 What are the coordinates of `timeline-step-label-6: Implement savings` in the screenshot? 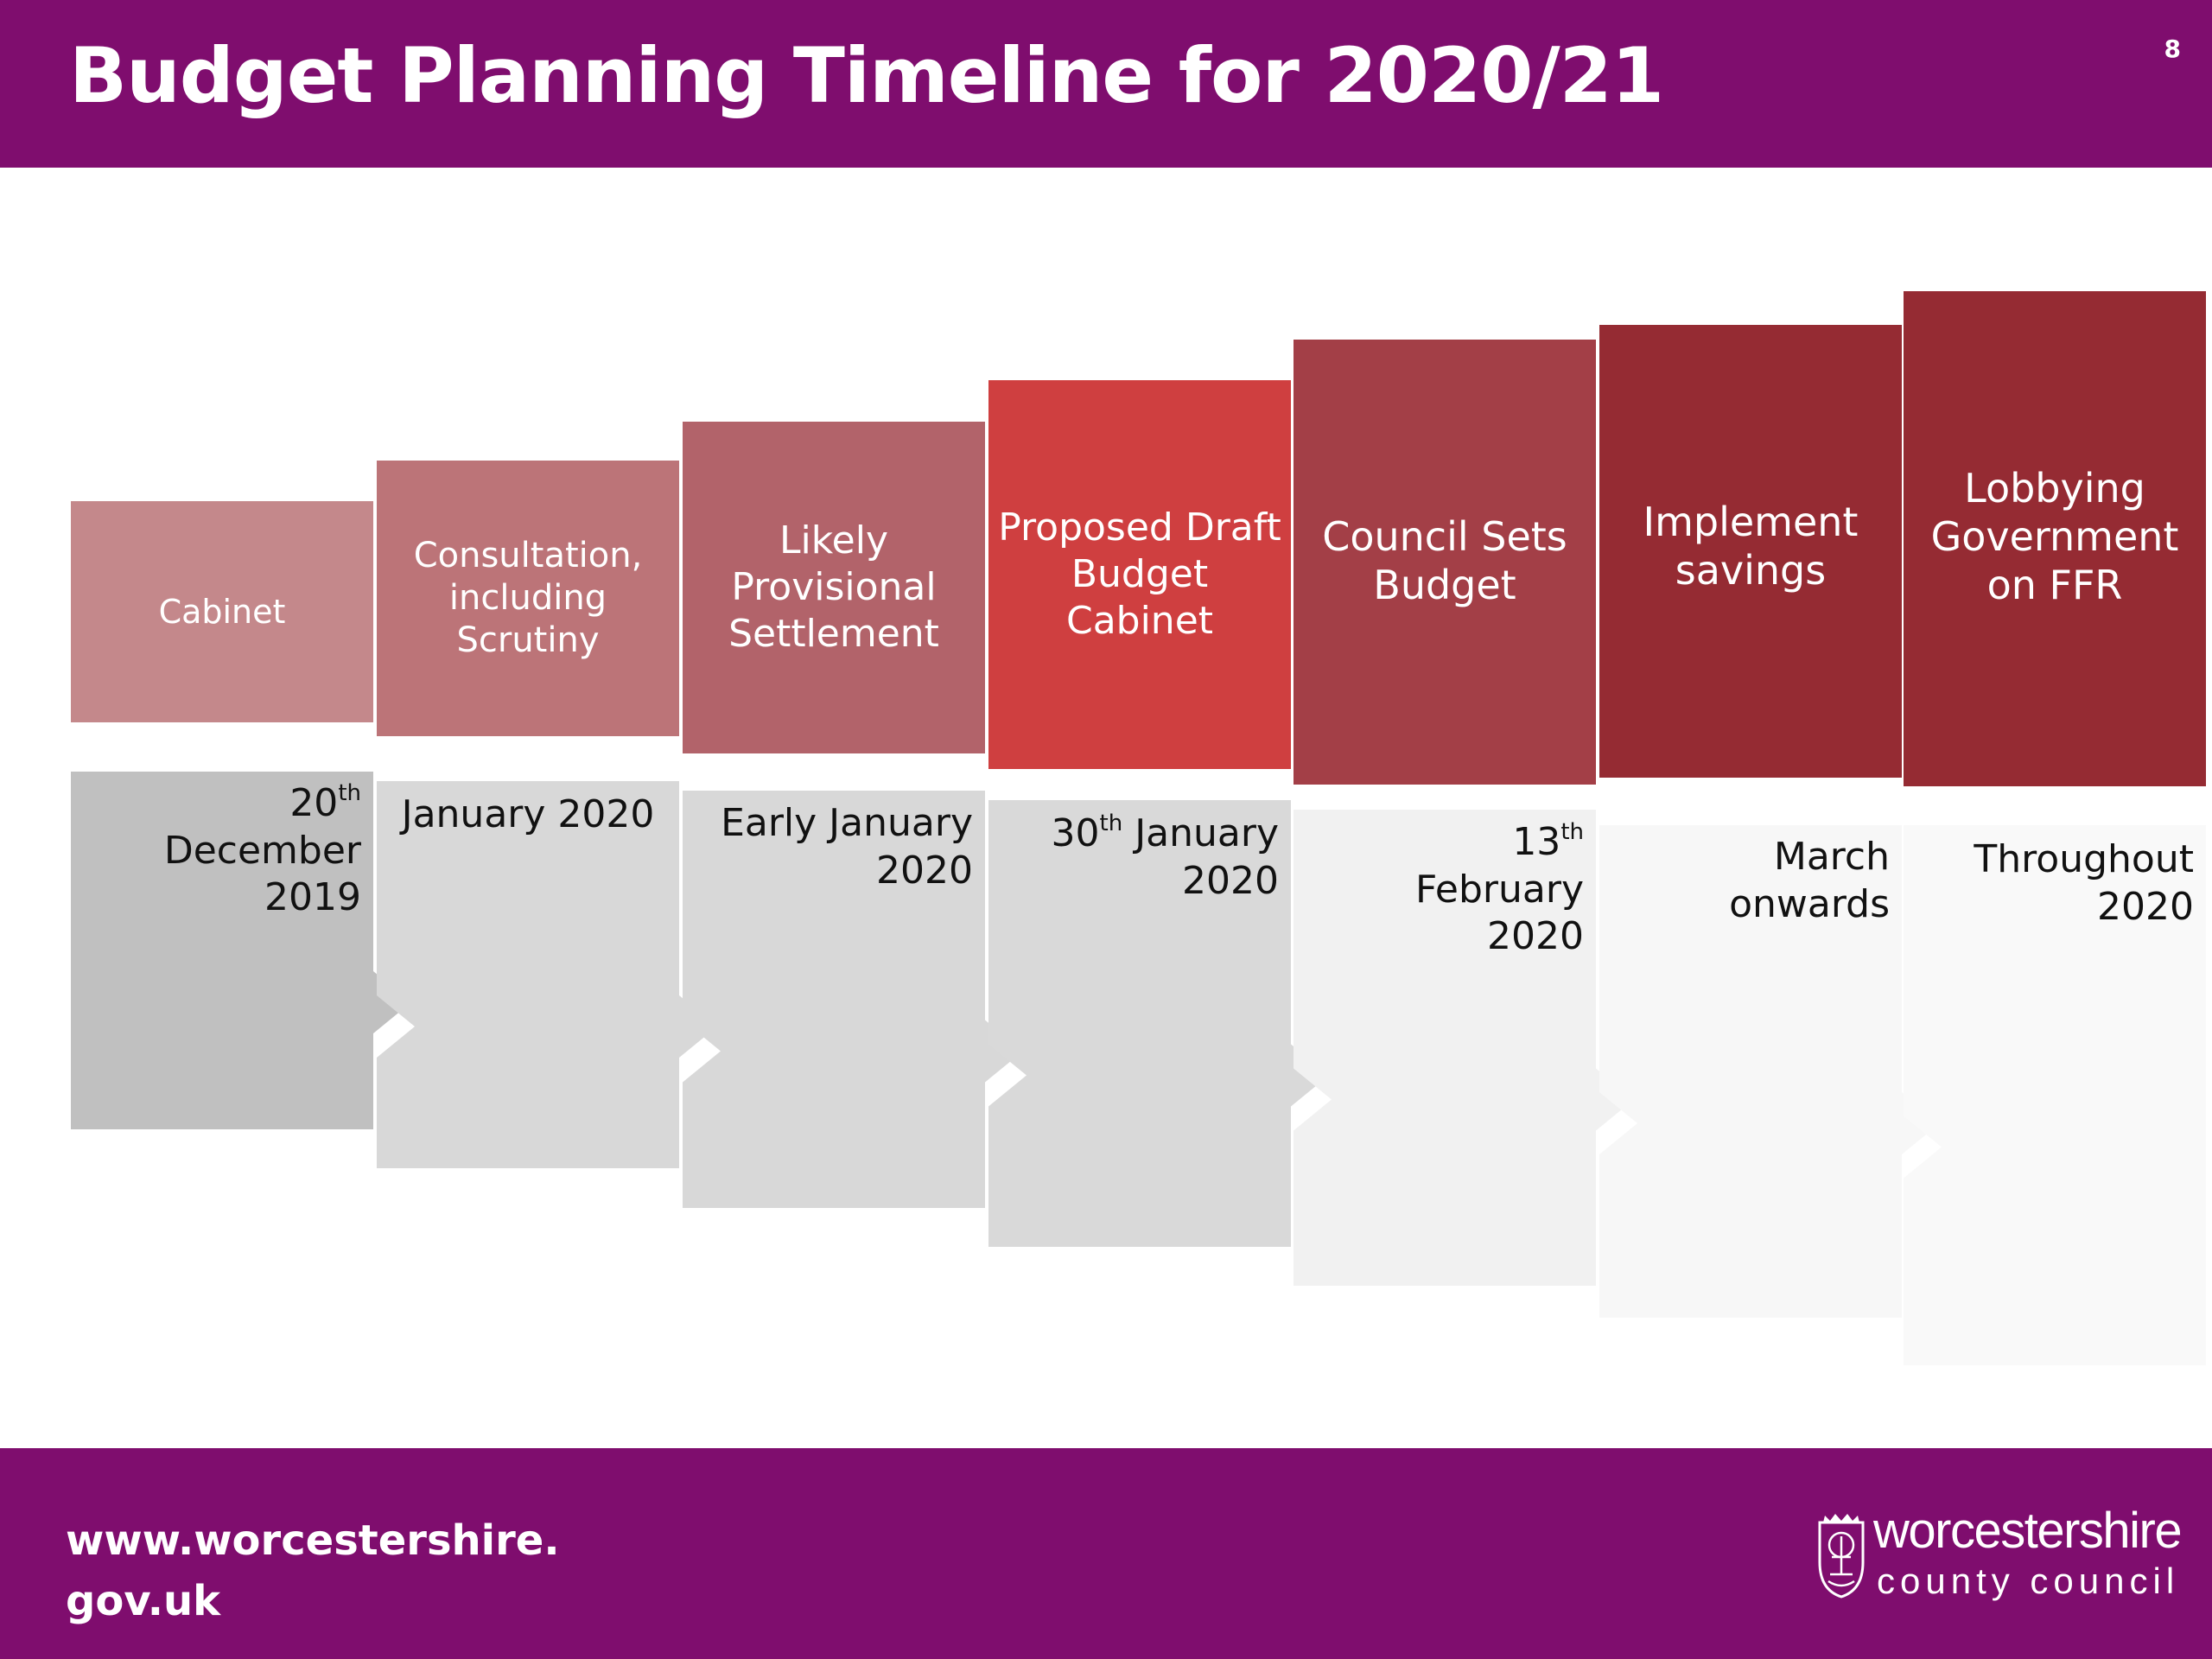 It's located at (1751, 546).